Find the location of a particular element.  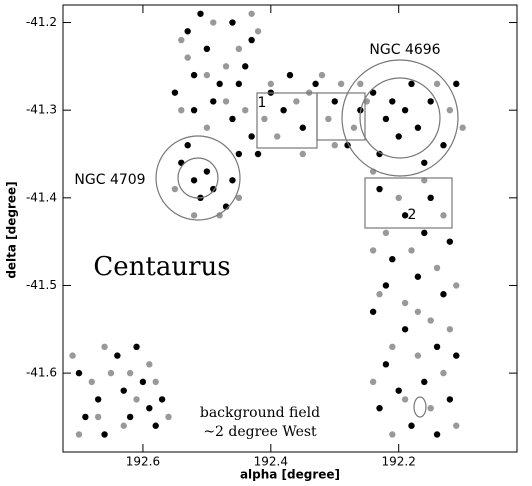

annotation: Centaurus is located at coordinates (161, 267).